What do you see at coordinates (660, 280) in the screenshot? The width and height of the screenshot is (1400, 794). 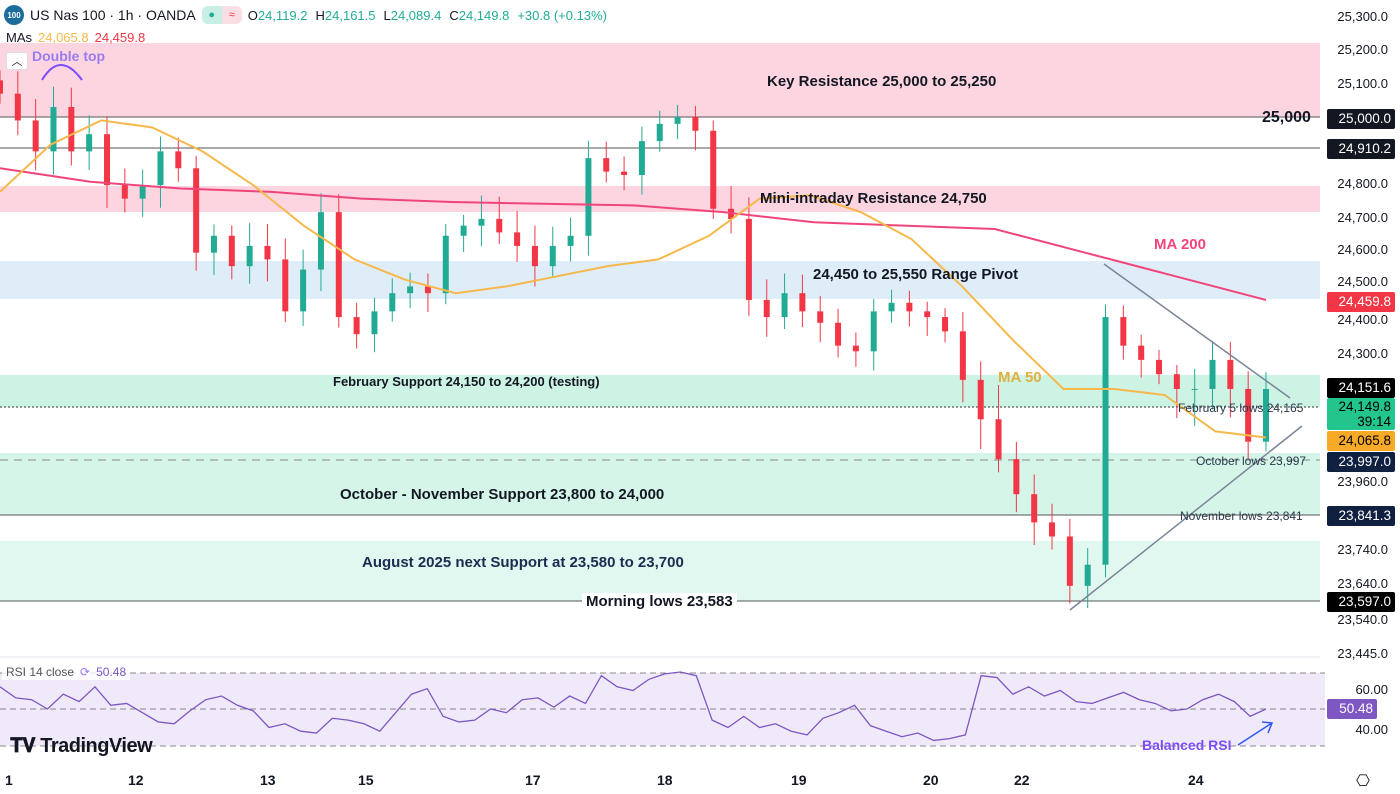 I see `range-pivot-zone` at bounding box center [660, 280].